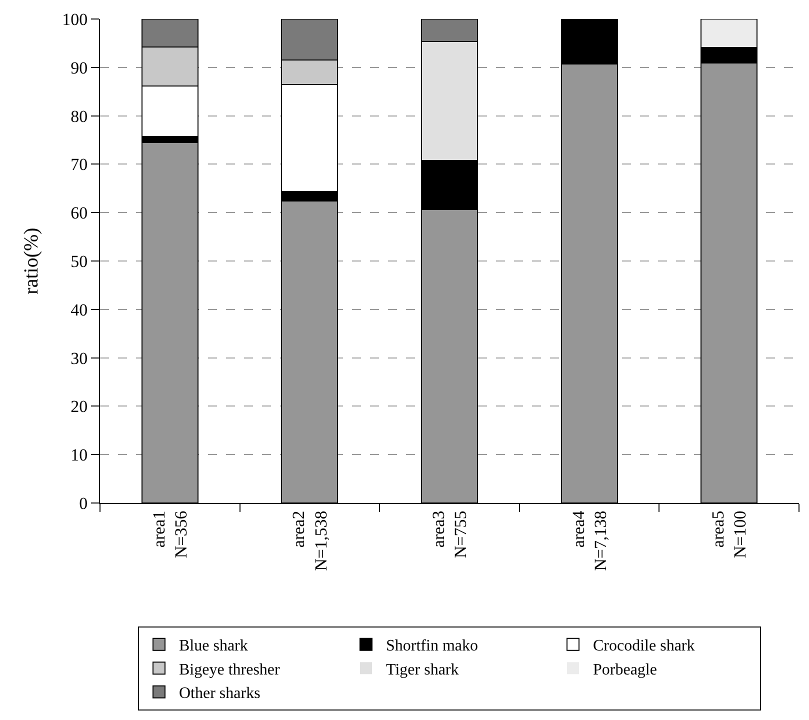 This screenshot has height=720, width=809. What do you see at coordinates (79, 213) in the screenshot?
I see `y-tick-label: 60` at bounding box center [79, 213].